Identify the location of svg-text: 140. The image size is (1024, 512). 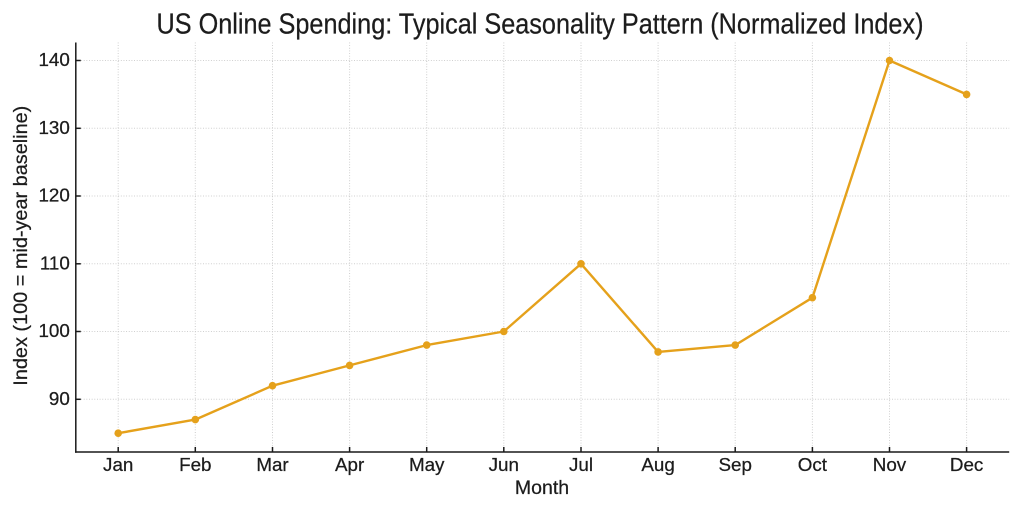
(53, 59).